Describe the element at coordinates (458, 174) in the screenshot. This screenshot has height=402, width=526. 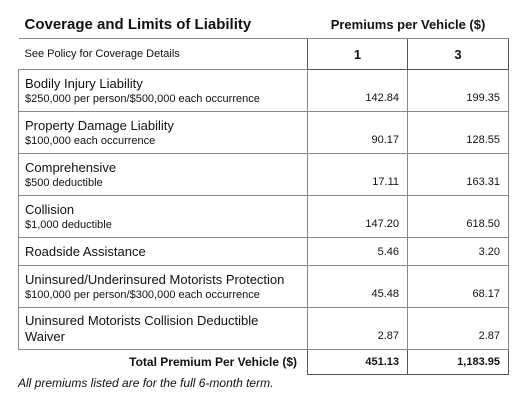
I see `premium-value: 163.31` at that location.